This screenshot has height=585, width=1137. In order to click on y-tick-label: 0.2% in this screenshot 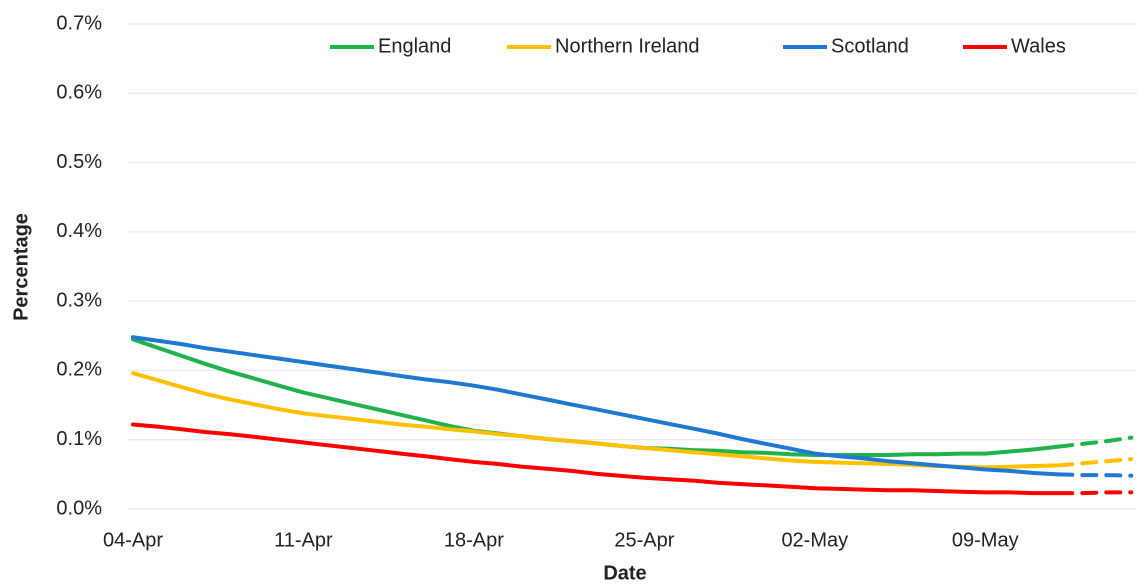, I will do `click(79, 370)`.